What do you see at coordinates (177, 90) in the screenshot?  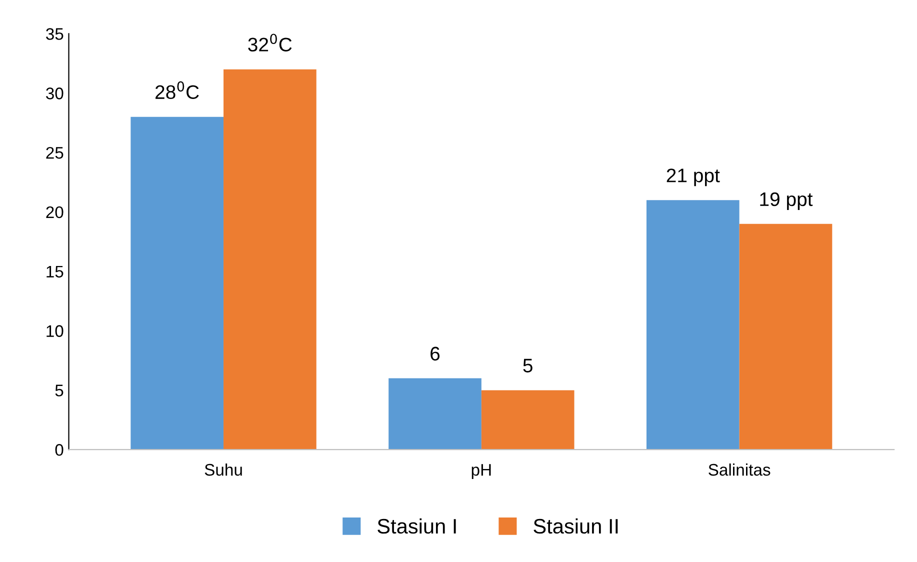 I see `data-label: 28$^{0}$C` at bounding box center [177, 90].